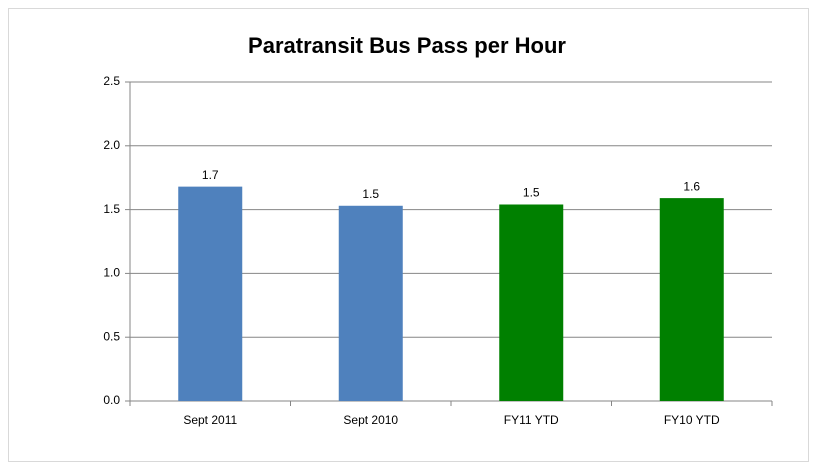 The width and height of the screenshot is (817, 465). I want to click on chart-title: Paratransit Bus Pass per Hour, so click(407, 45).